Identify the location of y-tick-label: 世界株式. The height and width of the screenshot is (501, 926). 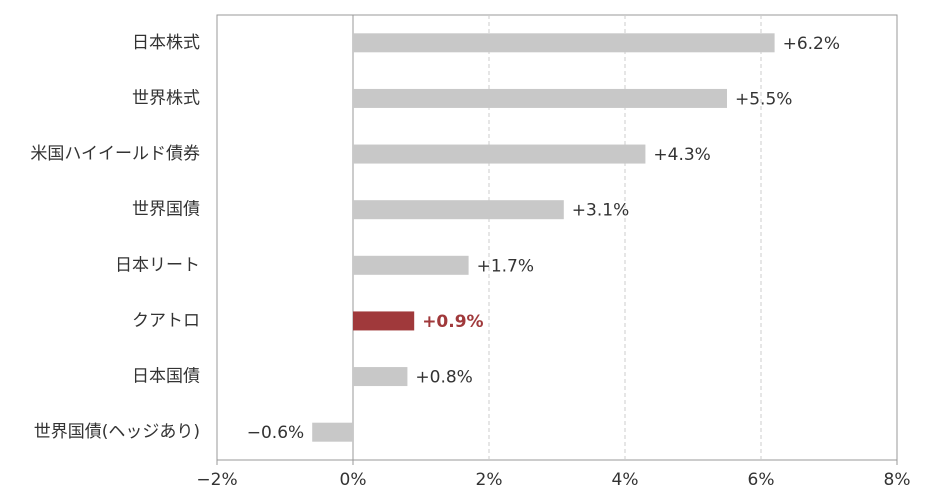
(166, 98).